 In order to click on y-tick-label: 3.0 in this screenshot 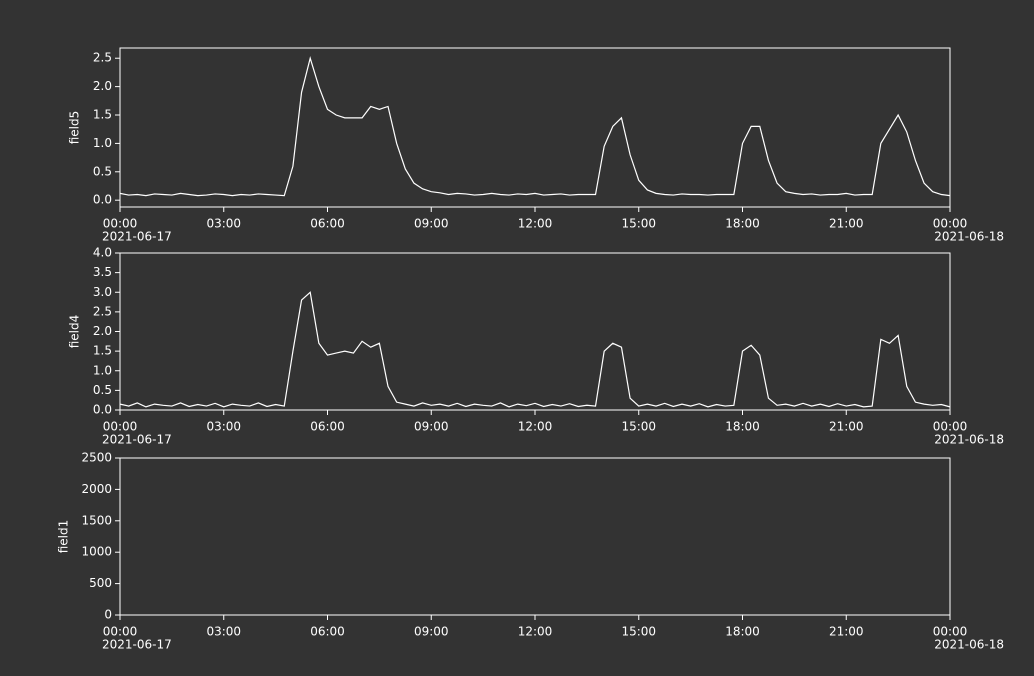, I will do `click(102, 292)`.